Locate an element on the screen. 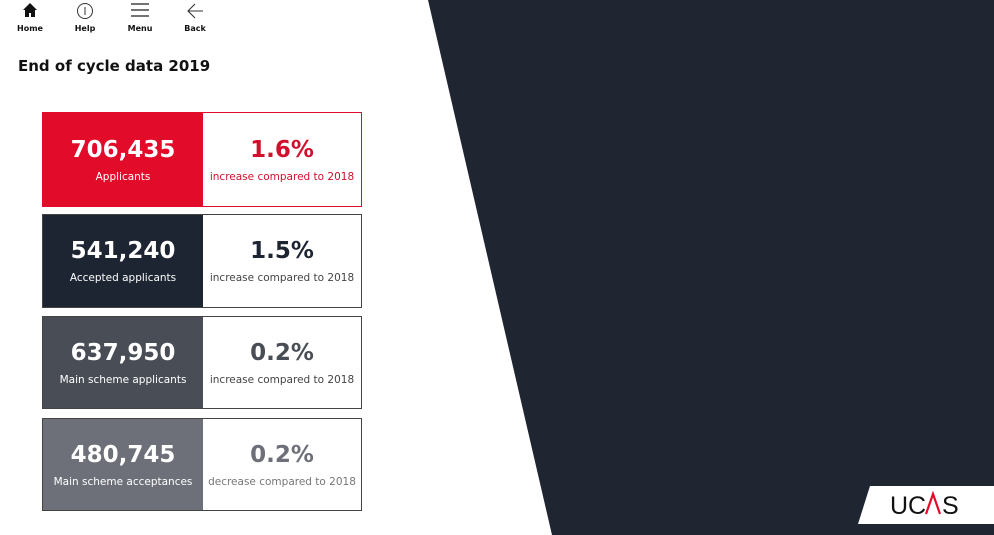 This screenshot has width=994, height=535. nav-home-button: Home is located at coordinates (30, 18).